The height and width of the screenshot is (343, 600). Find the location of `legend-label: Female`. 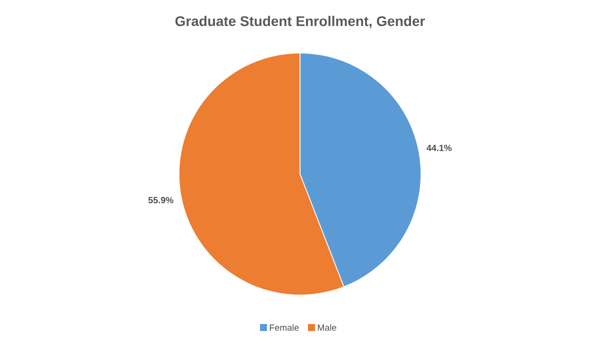

legend-label: Female is located at coordinates (284, 327).